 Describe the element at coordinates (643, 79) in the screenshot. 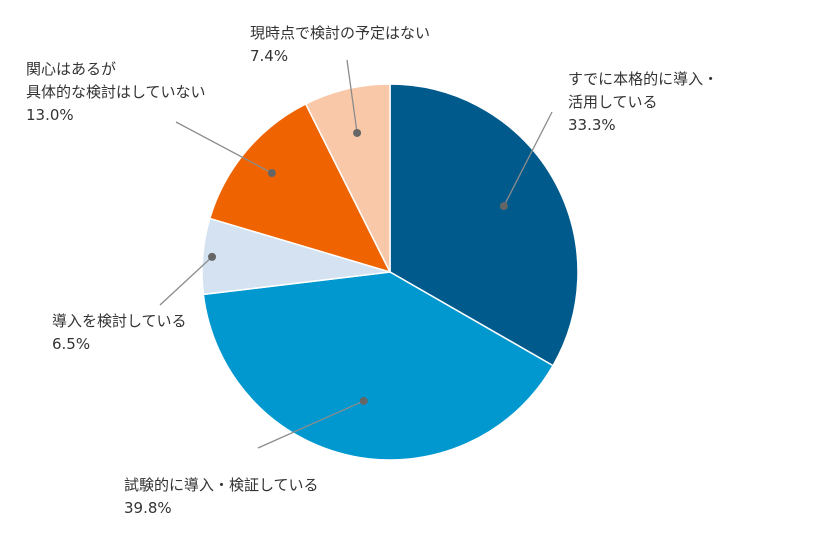

I see `slice-fully-adopted-category-label: すでに本格的に導入・` at that location.